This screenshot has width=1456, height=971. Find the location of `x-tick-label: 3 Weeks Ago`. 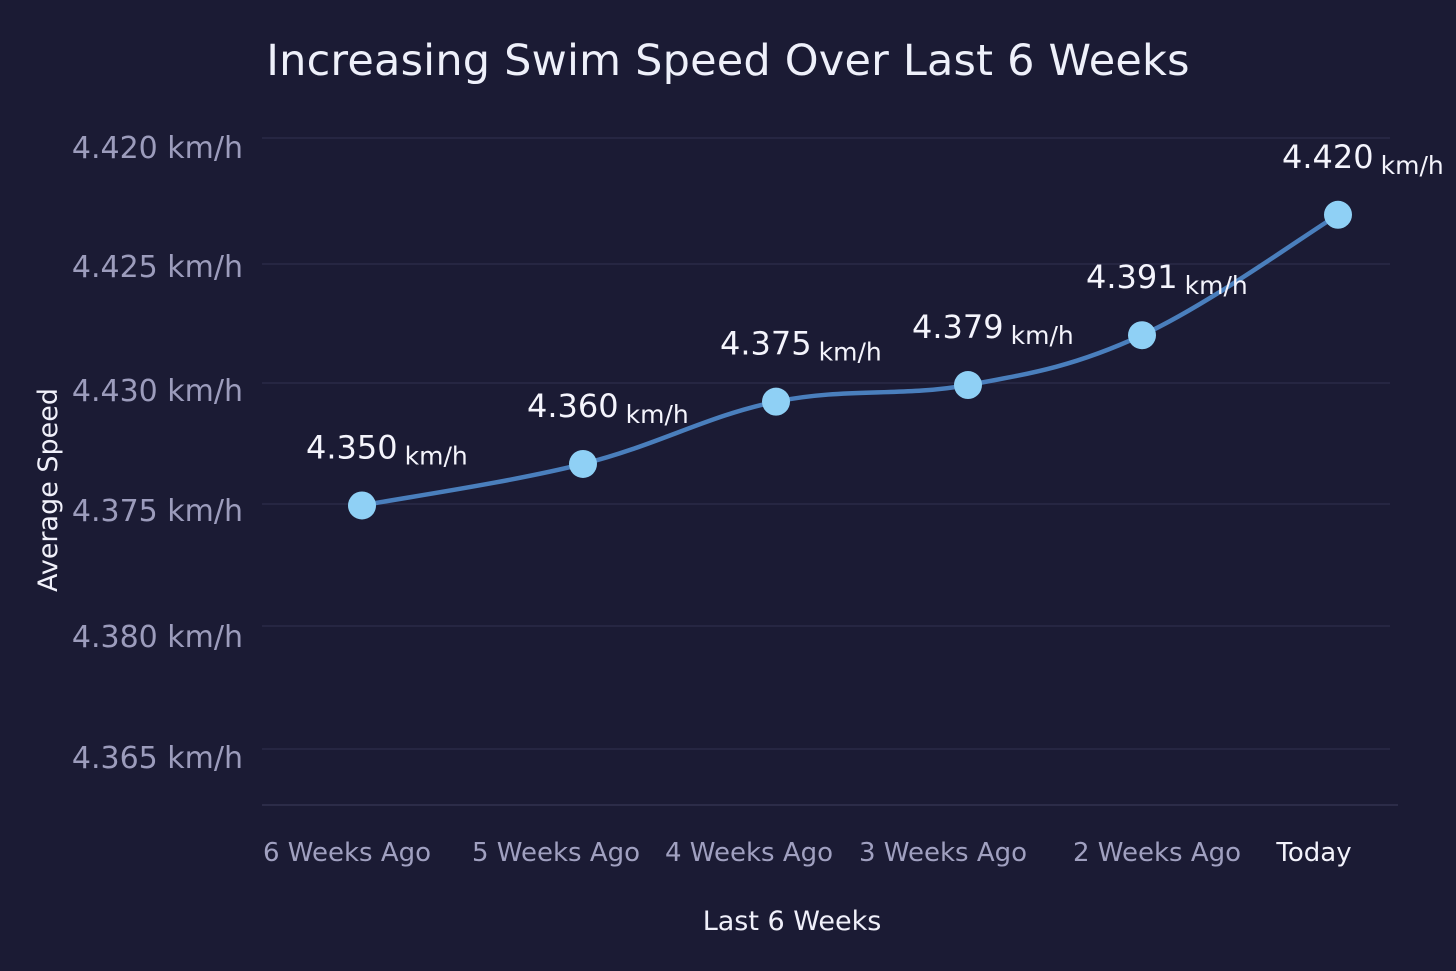

x-tick-label: 3 Weeks Ago is located at coordinates (943, 853).